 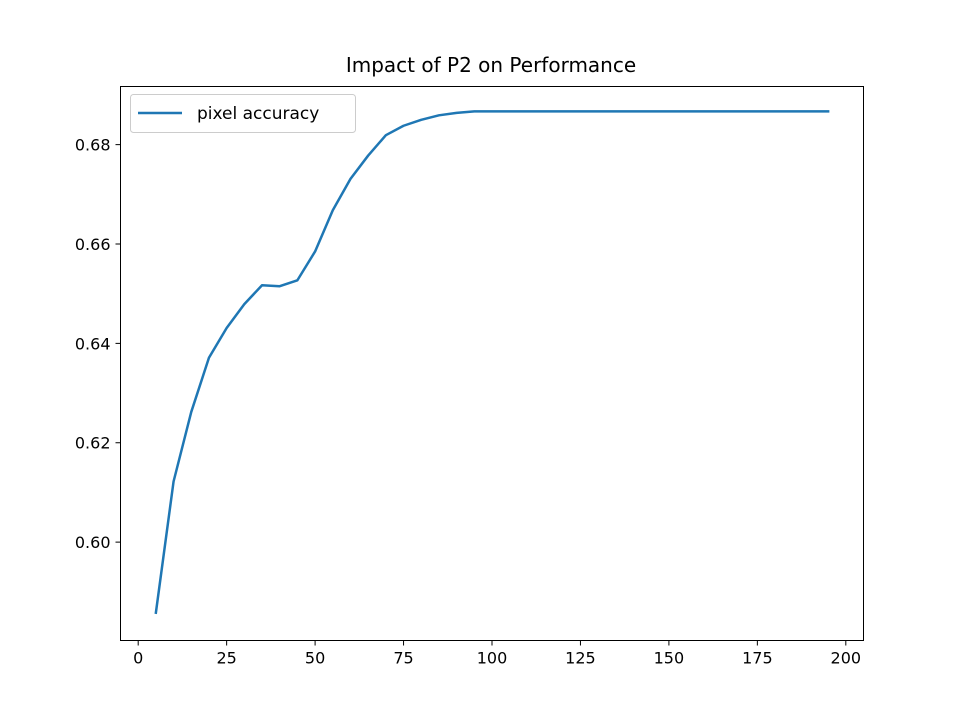 I want to click on y-tick-label: 0.64, so click(x=93, y=343).